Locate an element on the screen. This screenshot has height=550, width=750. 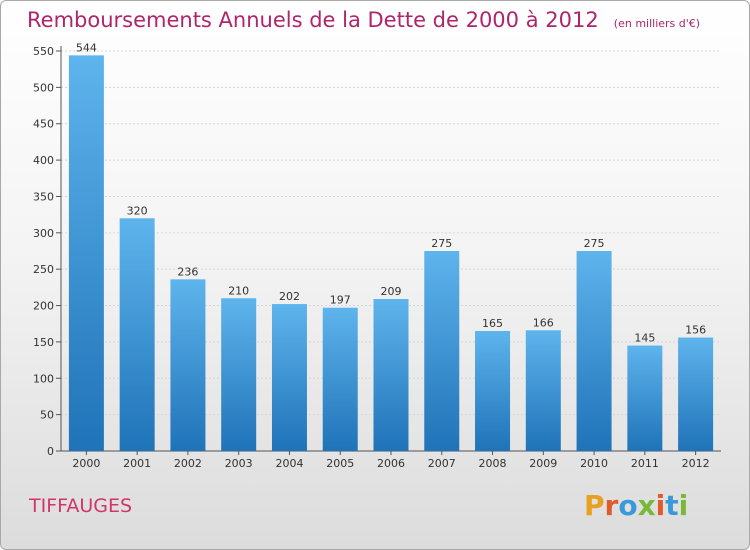
data-label: 145 is located at coordinates (644, 338).